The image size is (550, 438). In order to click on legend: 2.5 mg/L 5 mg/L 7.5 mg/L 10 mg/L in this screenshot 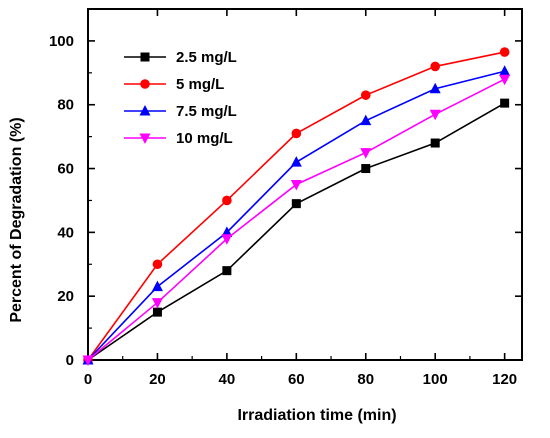, I will do `click(180, 98)`.